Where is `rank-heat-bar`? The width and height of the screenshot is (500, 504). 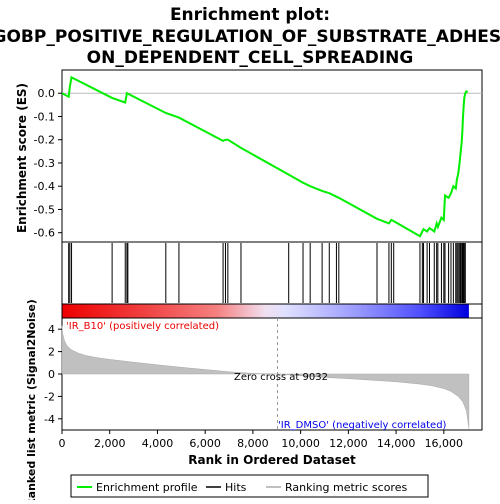 rank-heat-bar is located at coordinates (272, 311).